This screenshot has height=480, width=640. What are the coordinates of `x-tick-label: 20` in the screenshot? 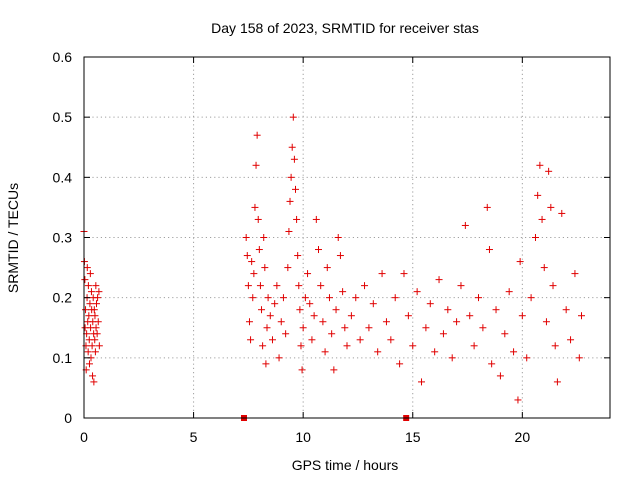 It's located at (523, 437).